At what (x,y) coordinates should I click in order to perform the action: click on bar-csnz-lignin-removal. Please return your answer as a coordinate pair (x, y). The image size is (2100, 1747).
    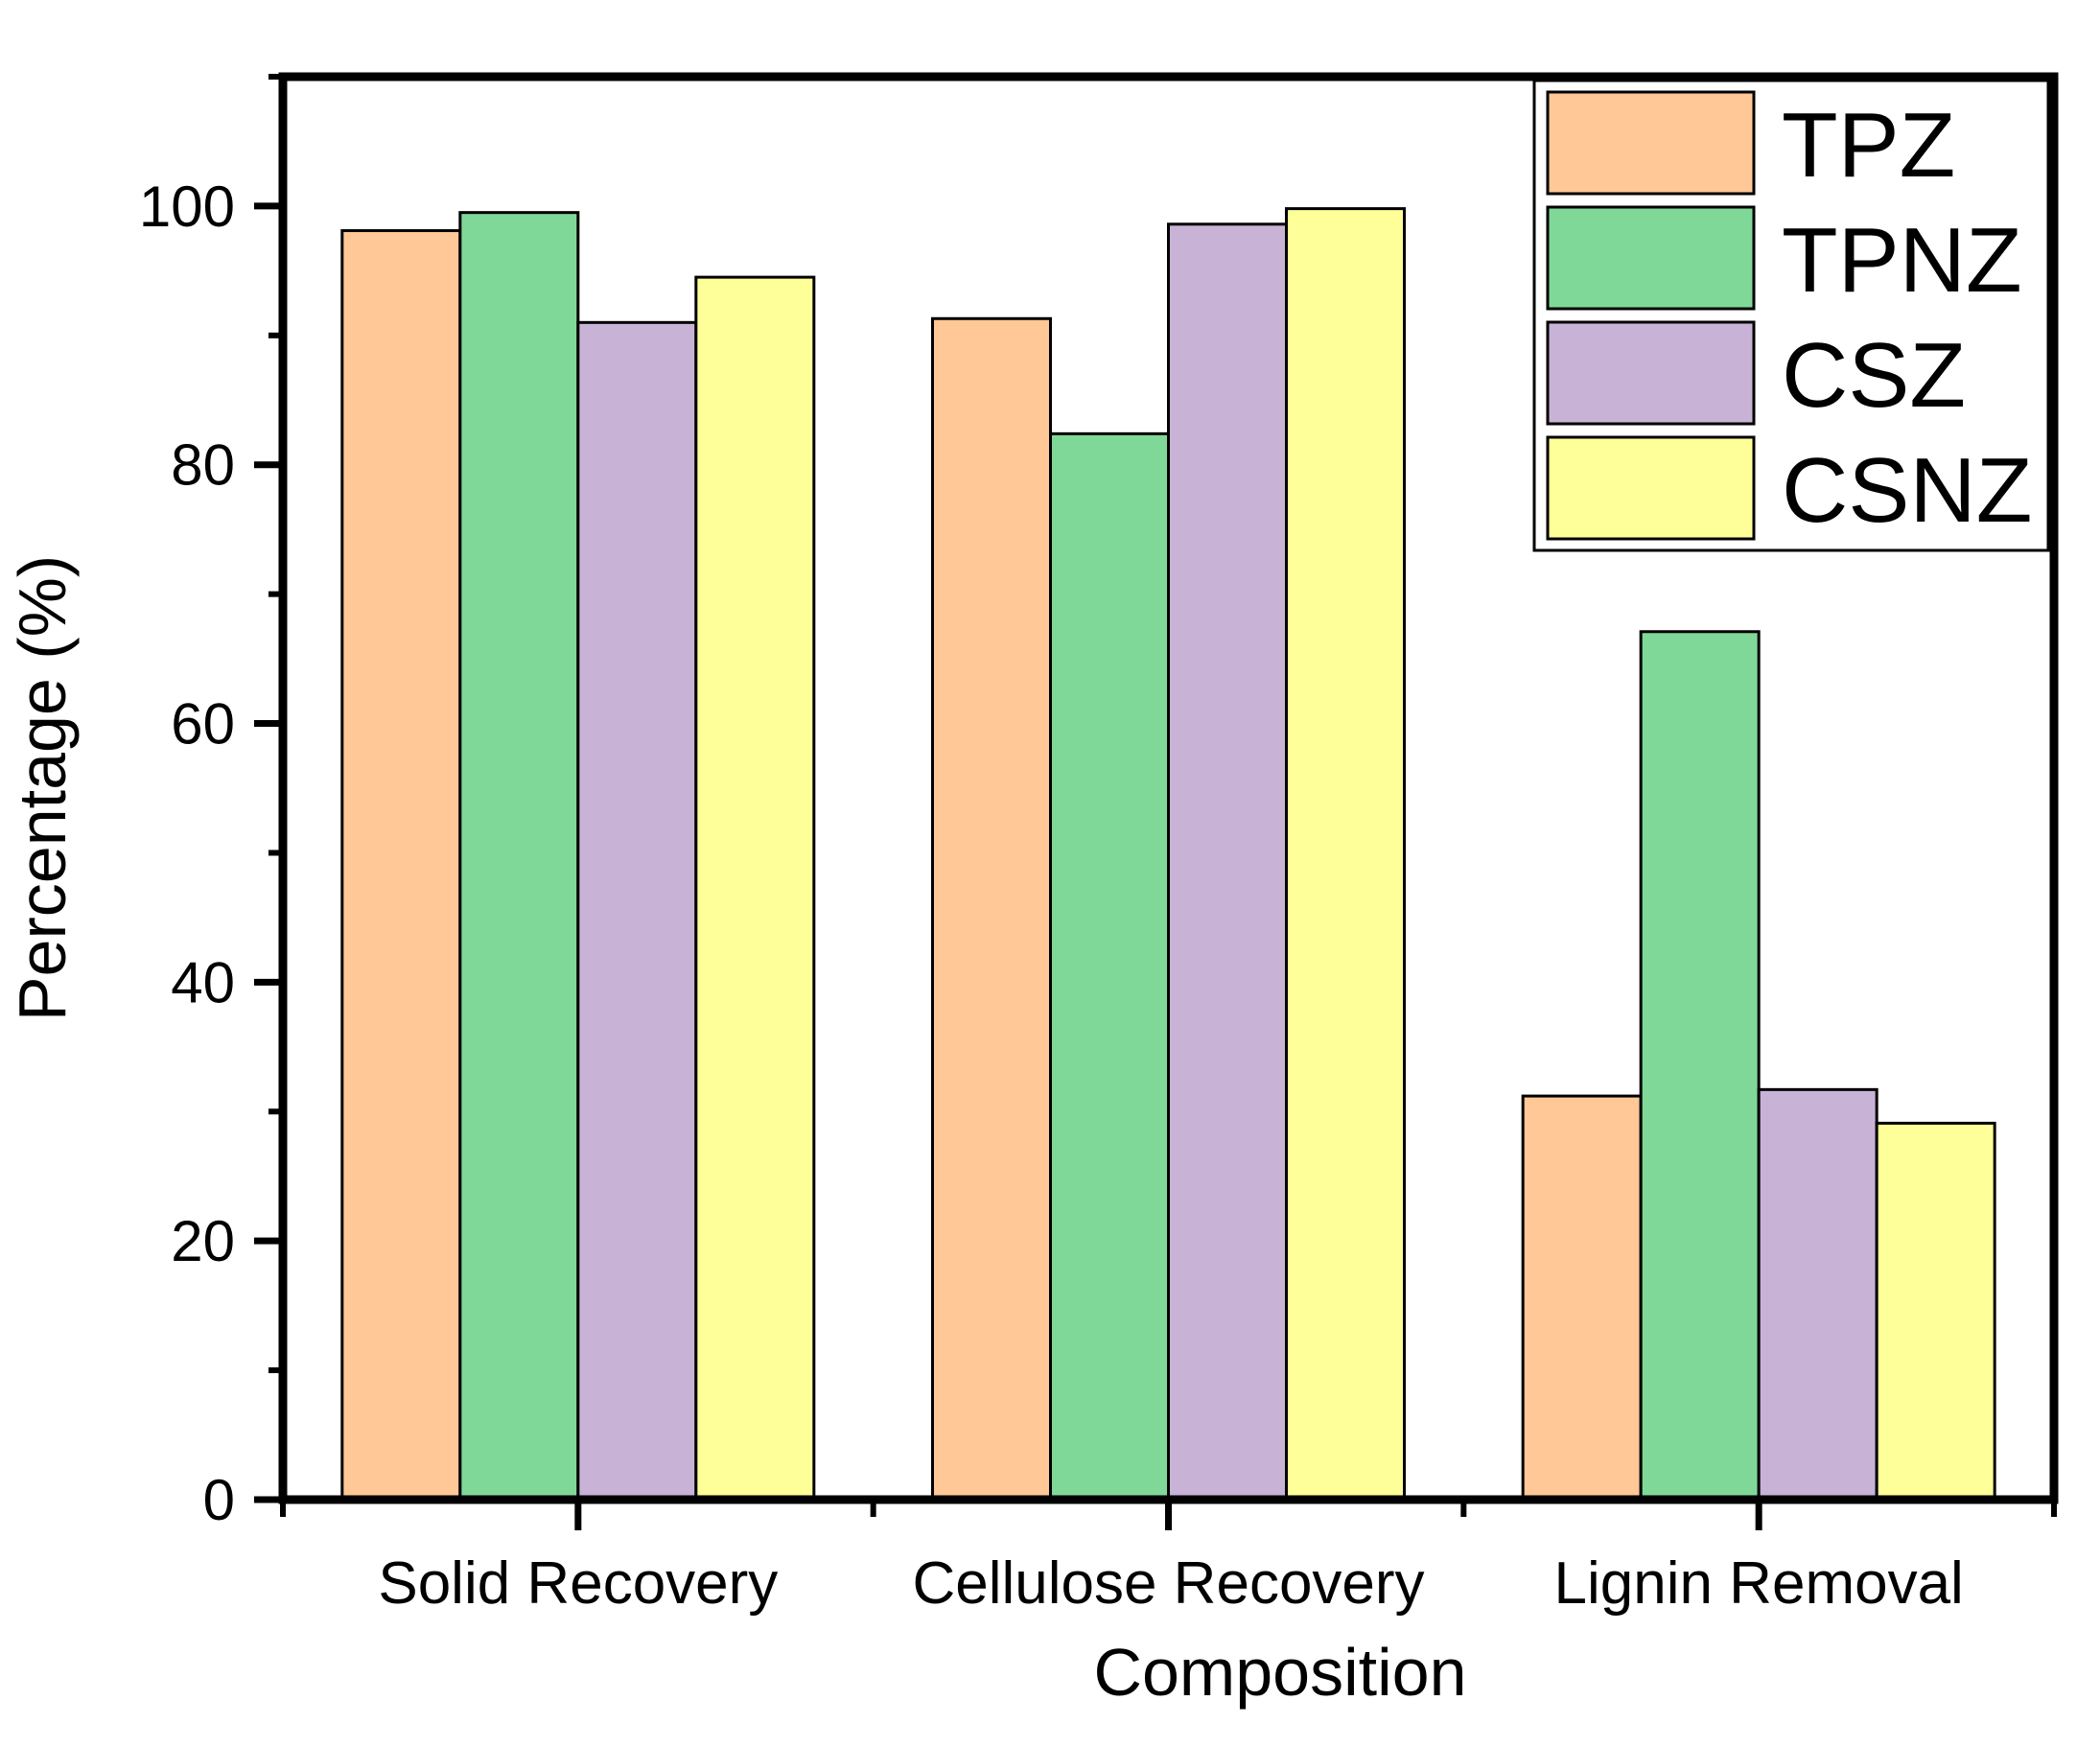
    Looking at the image, I should click on (1935, 1311).